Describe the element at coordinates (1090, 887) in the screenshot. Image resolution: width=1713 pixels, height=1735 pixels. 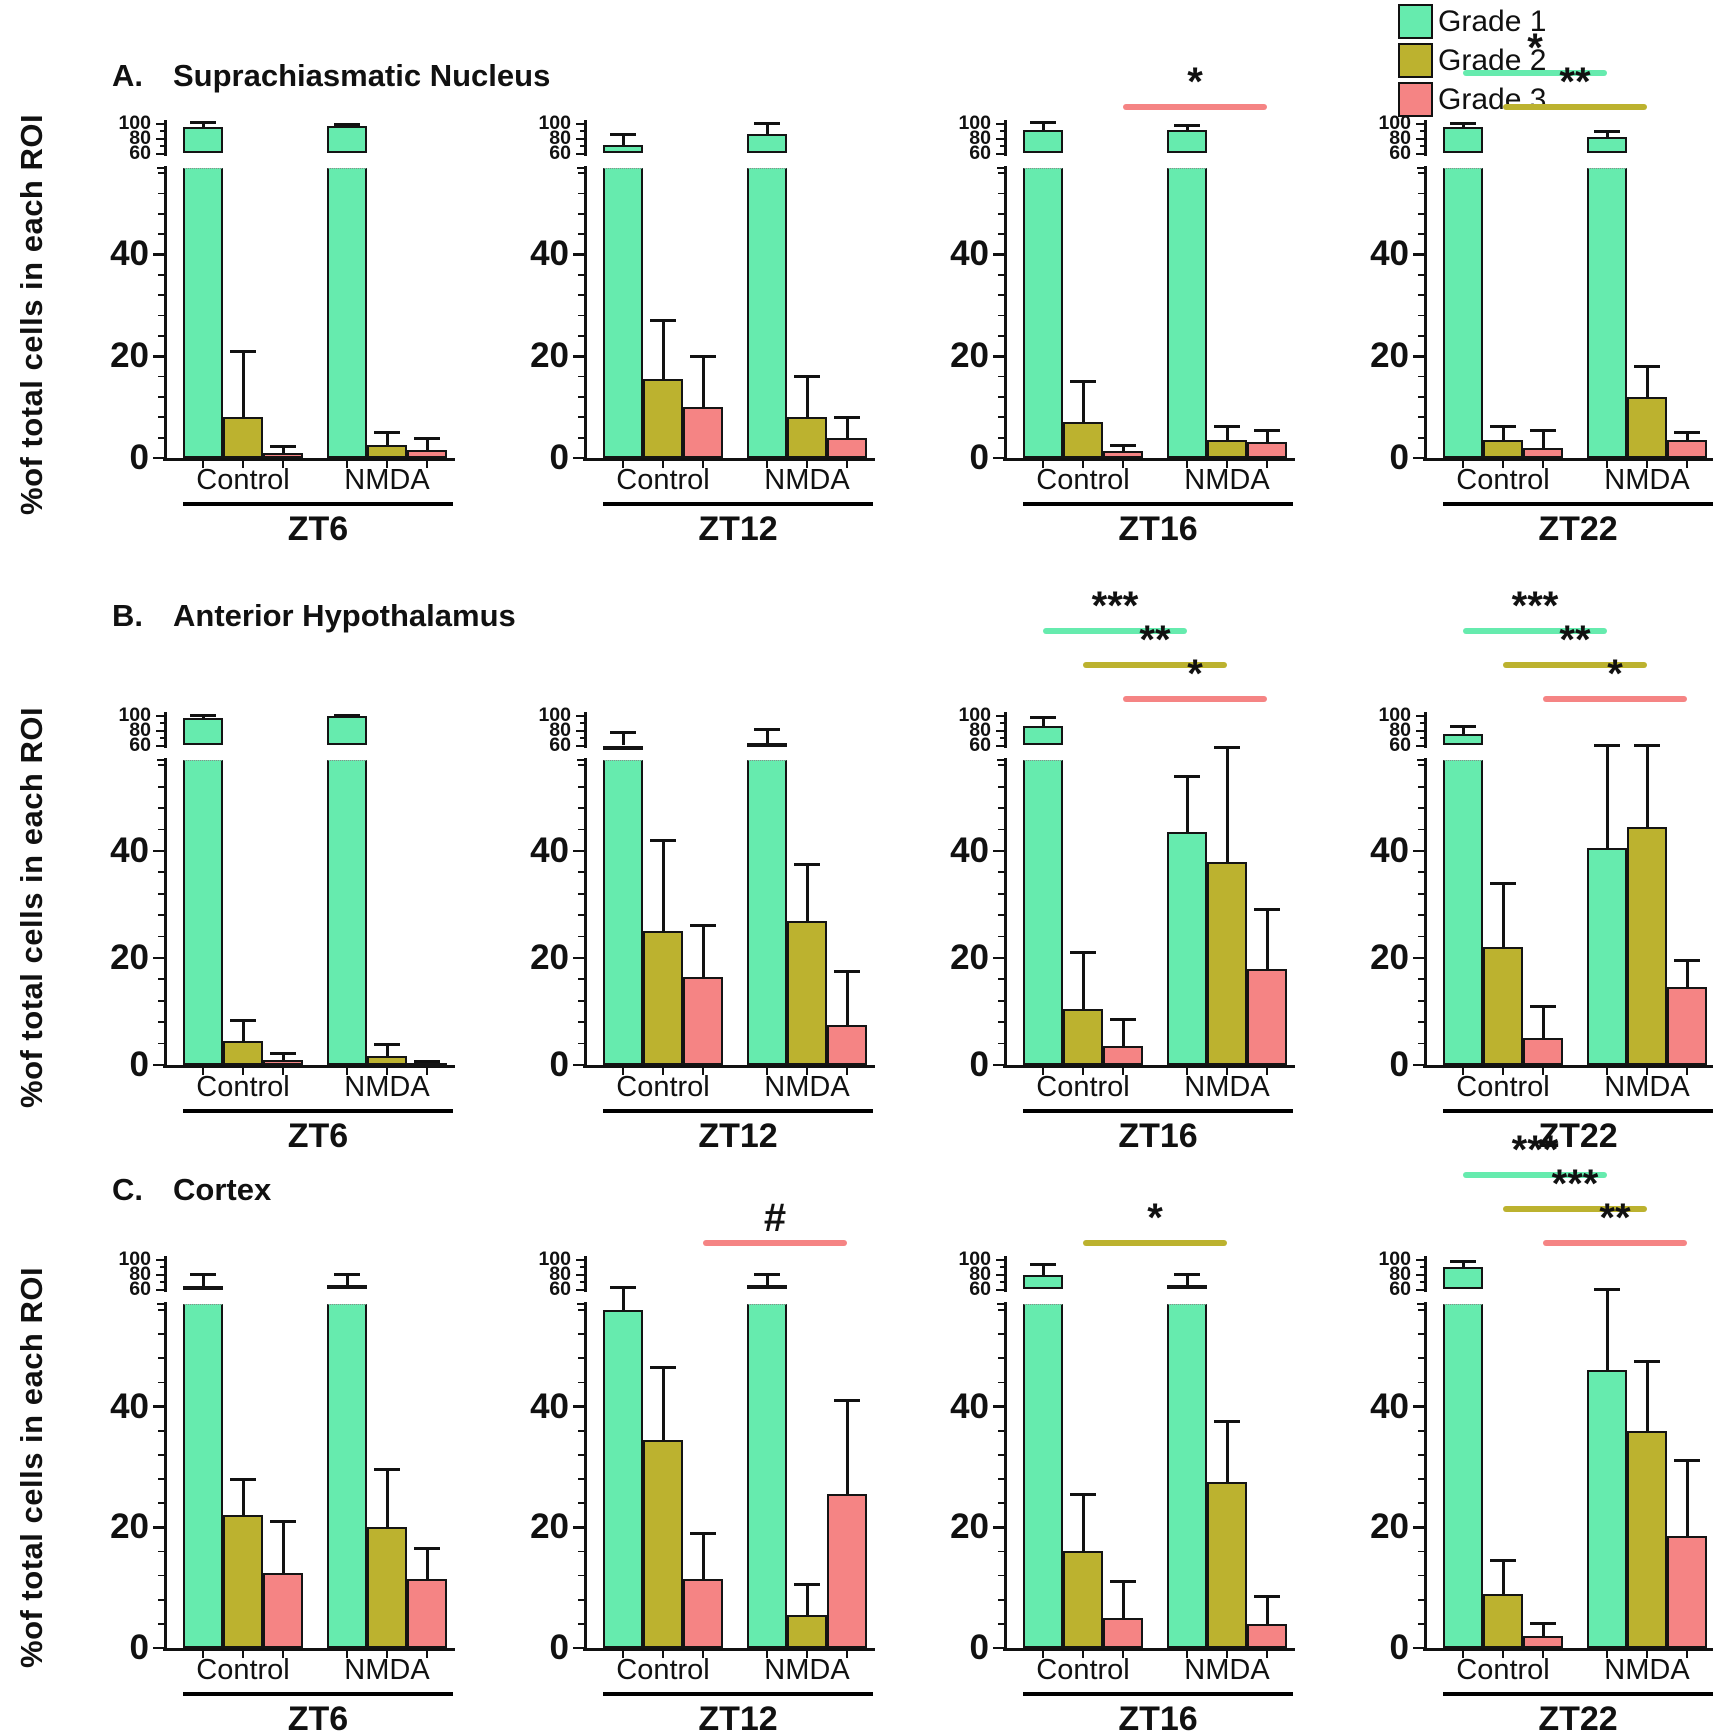
I see `subplot-B-ZT16: *** ** * 0 20 40 60 80 100 Control NMDA ZT16` at that location.